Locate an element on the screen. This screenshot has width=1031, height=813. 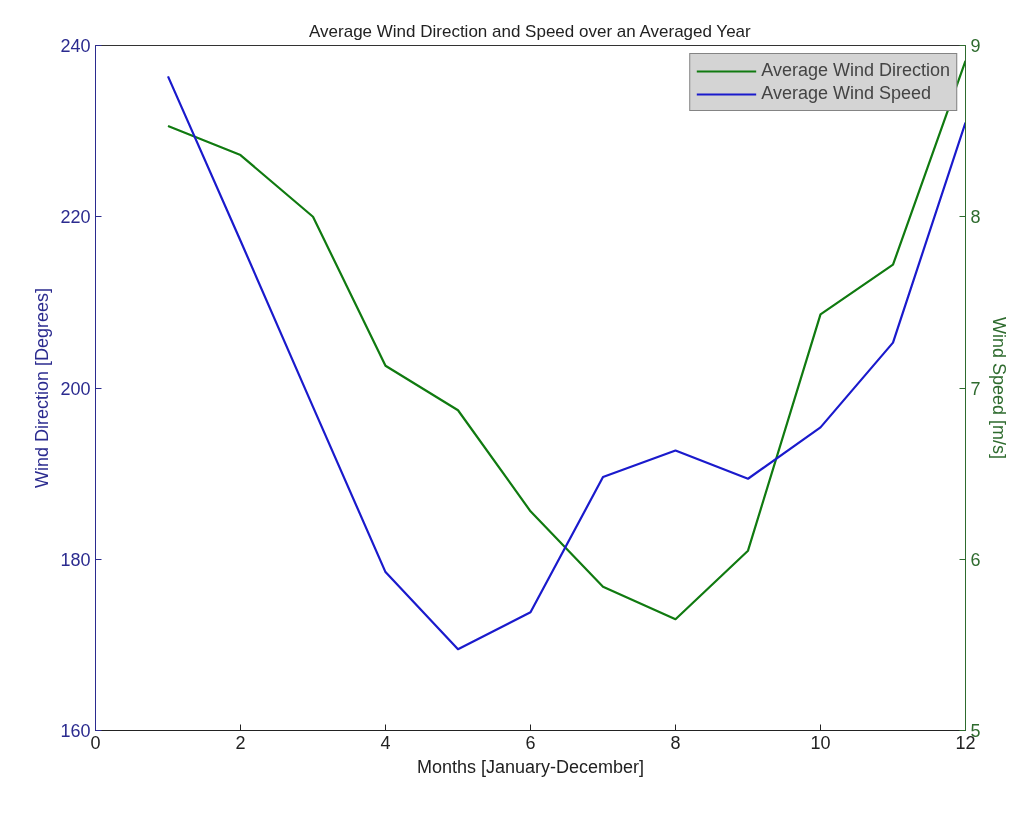
y2-tick-label: 6 is located at coordinates (975, 559).